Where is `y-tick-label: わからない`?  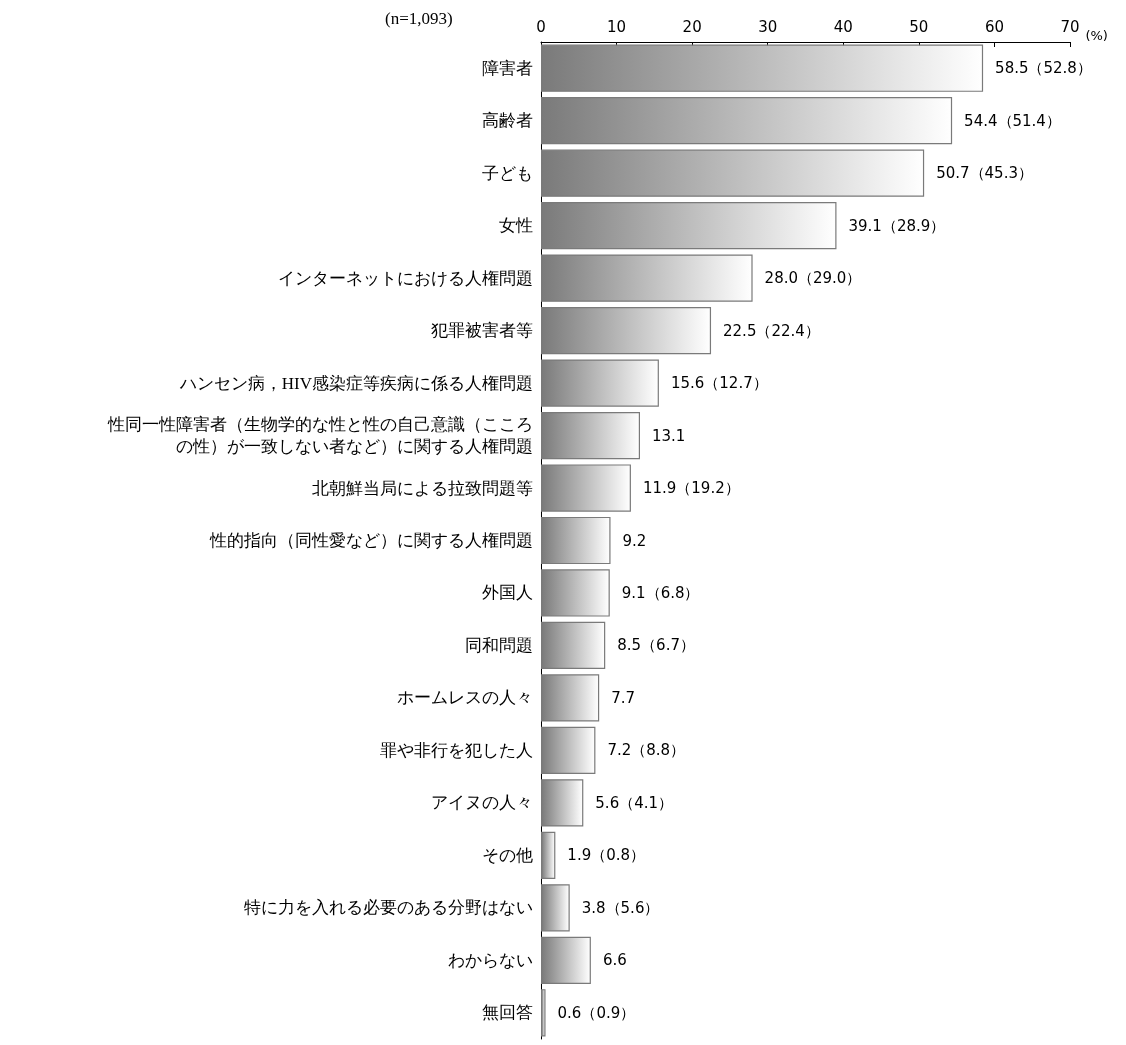
y-tick-label: わからない is located at coordinates (490, 960).